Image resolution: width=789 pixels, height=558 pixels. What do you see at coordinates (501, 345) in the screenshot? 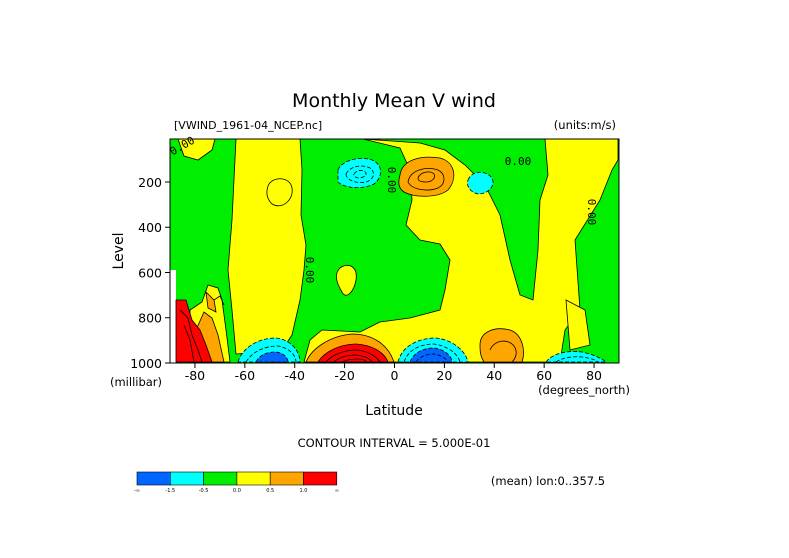
I see `orange-cell-lower-right` at bounding box center [501, 345].